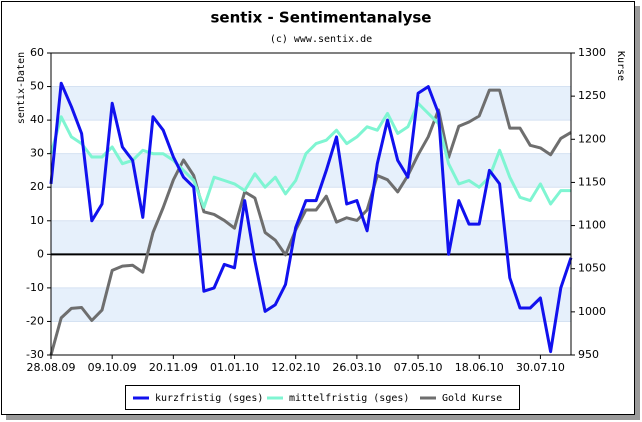 This screenshot has height=422, width=642. What do you see at coordinates (592, 225) in the screenshot?
I see `y2-tick-label: 1100` at bounding box center [592, 225].